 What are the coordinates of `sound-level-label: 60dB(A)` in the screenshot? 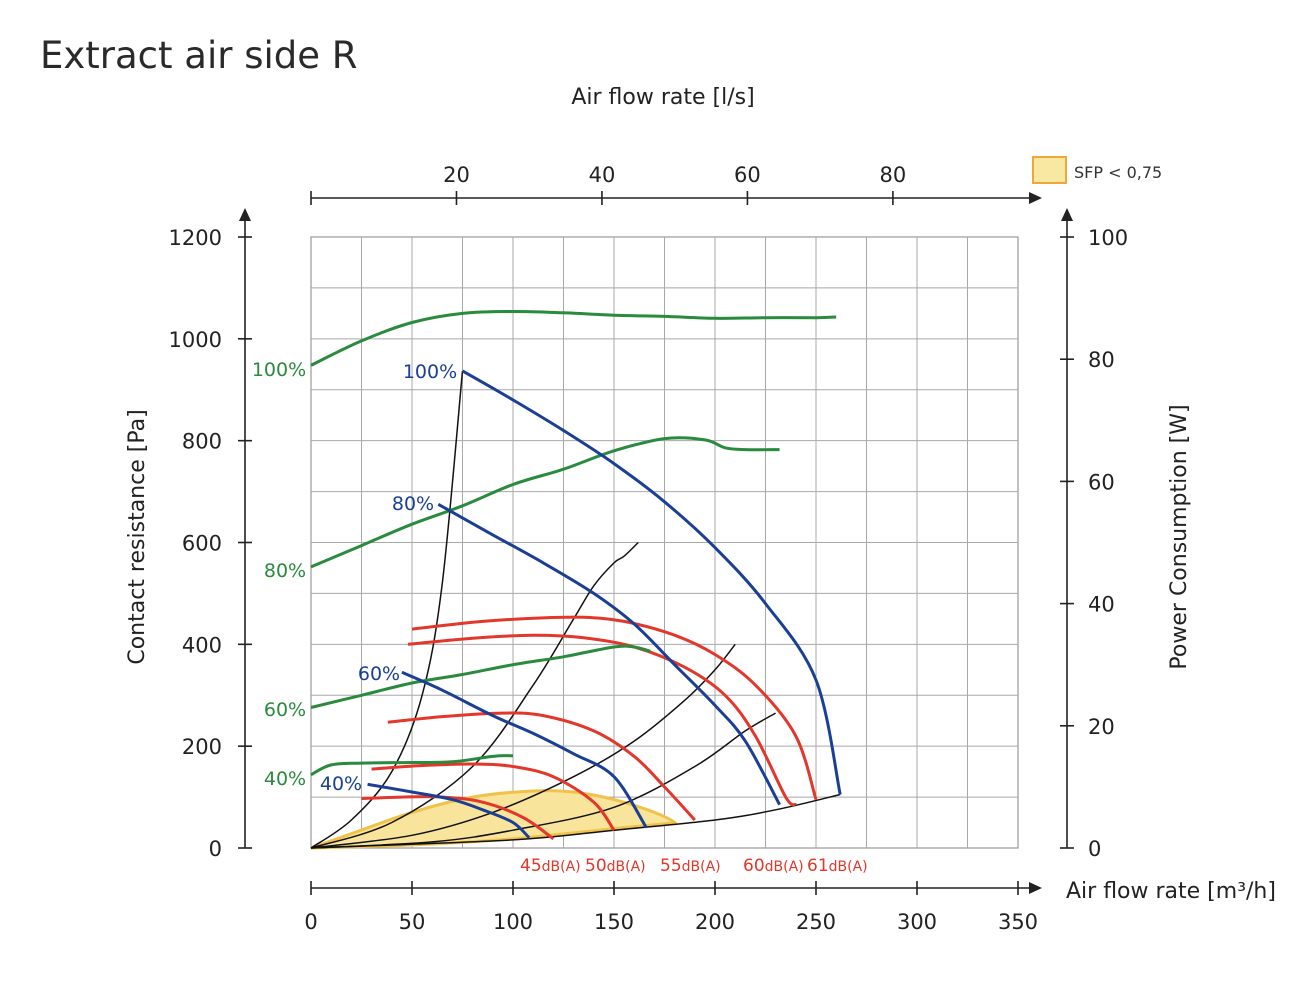 It's located at (773, 866).